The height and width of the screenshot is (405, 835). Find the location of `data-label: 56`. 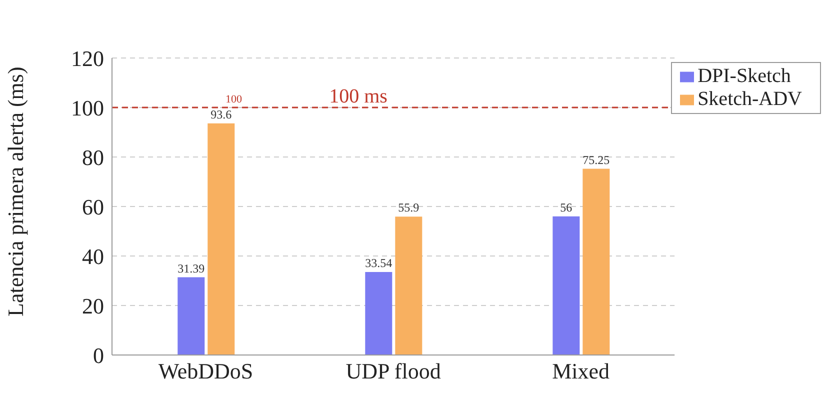

data-label: 56 is located at coordinates (566, 207).